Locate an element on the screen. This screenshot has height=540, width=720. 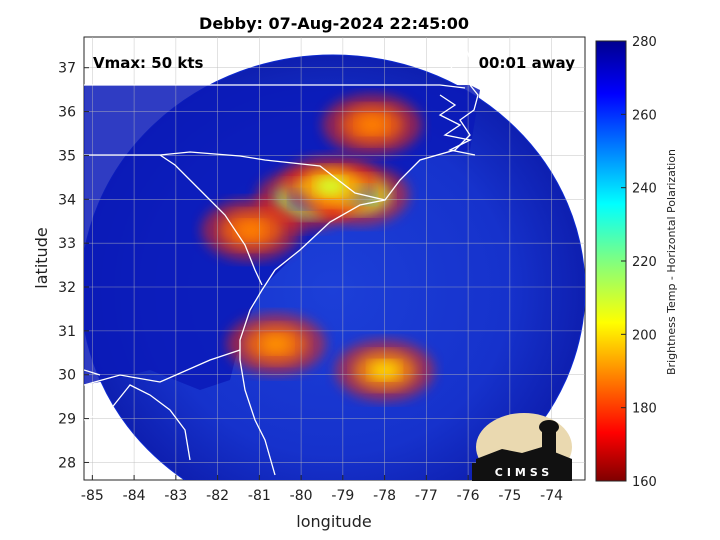
y-tick-label-8: 36 is located at coordinates (67, 113).